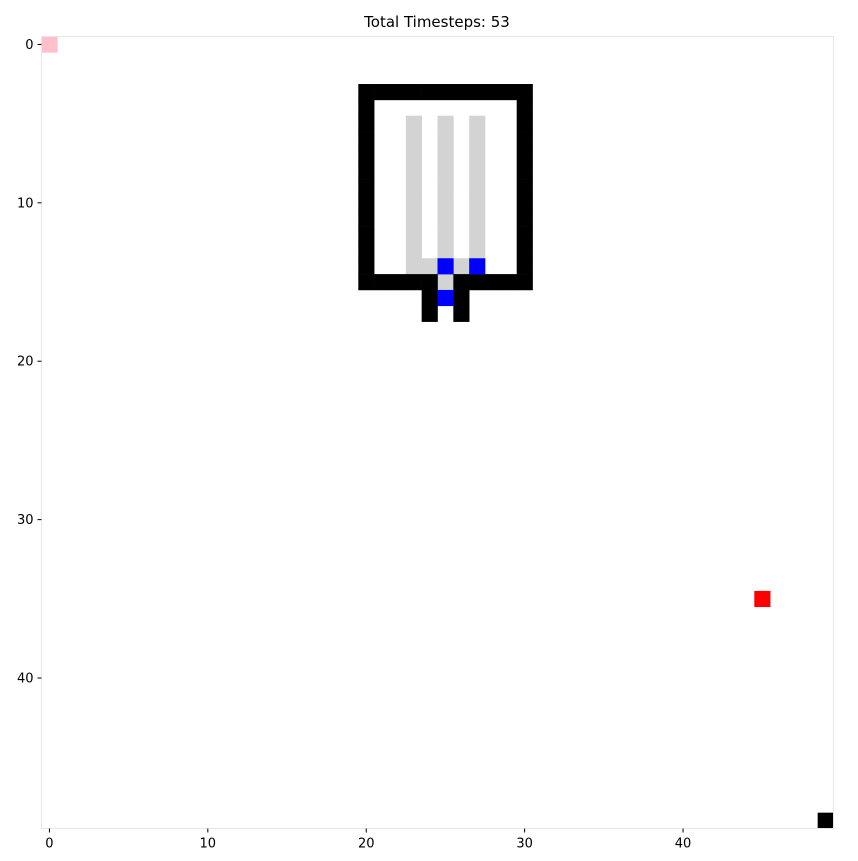 This screenshot has height=861, width=858. Describe the element at coordinates (437, 22) in the screenshot. I see `chart-title: Total Timesteps: 53` at that location.